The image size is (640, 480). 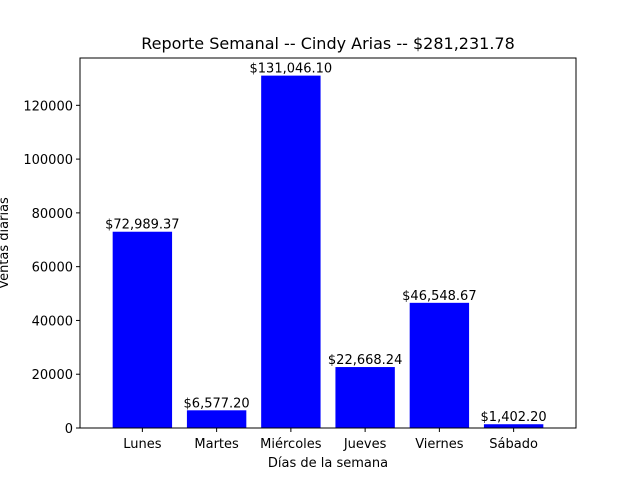 What do you see at coordinates (365, 360) in the screenshot?
I see `bar-value-label-3: $22,668.24` at bounding box center [365, 360].